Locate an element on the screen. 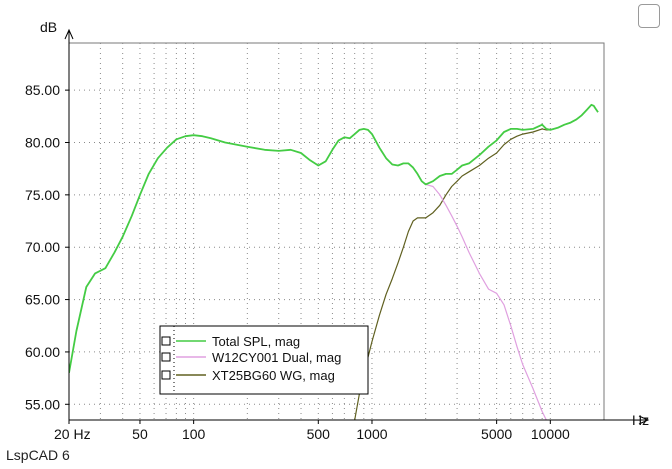 The image size is (672, 469). legend-label: Total SPL, mag is located at coordinates (256, 341).